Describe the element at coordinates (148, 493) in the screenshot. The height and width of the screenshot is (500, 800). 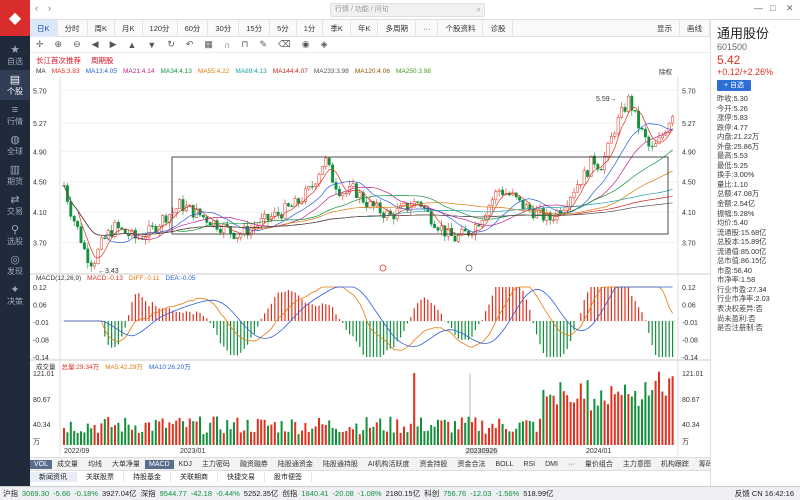
I see `index-label: 深指` at that location.